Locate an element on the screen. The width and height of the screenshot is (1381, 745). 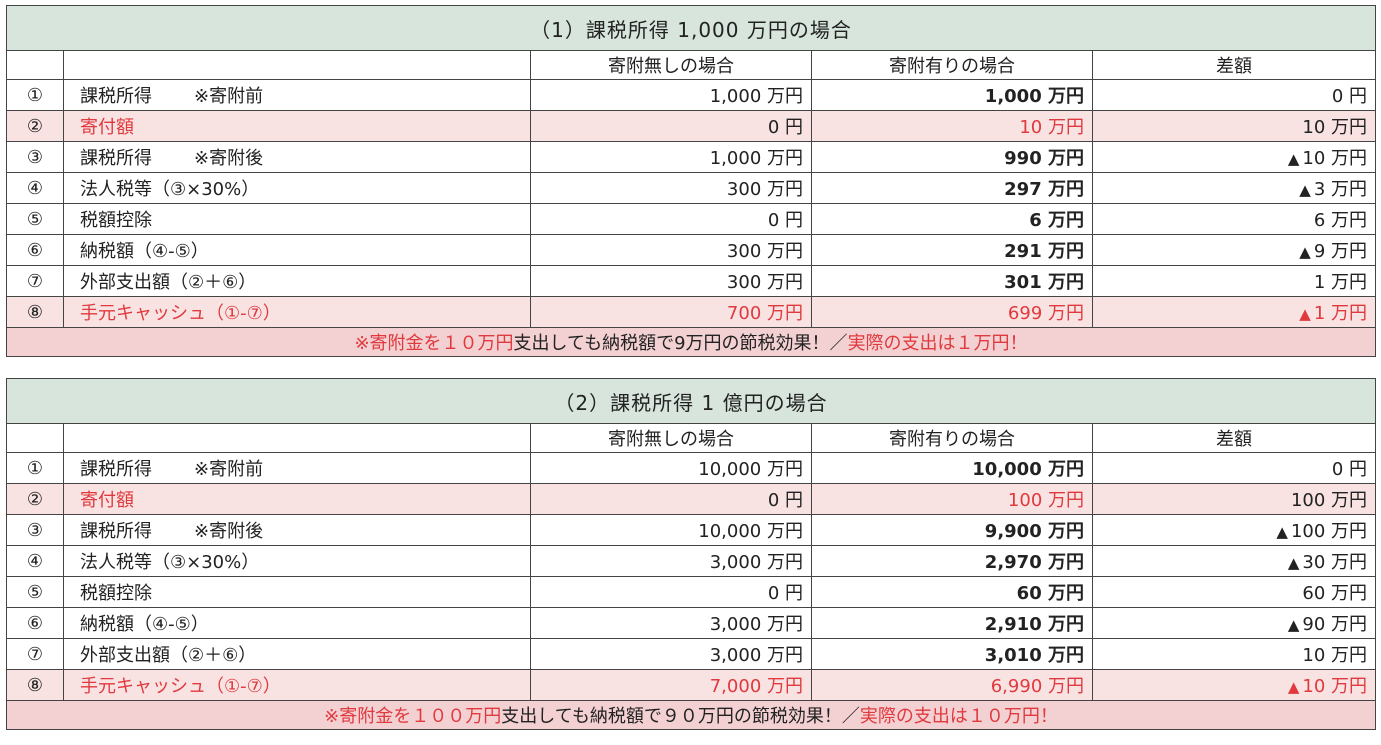
value-diff: ▲ 30 万円 is located at coordinates (1234, 561).